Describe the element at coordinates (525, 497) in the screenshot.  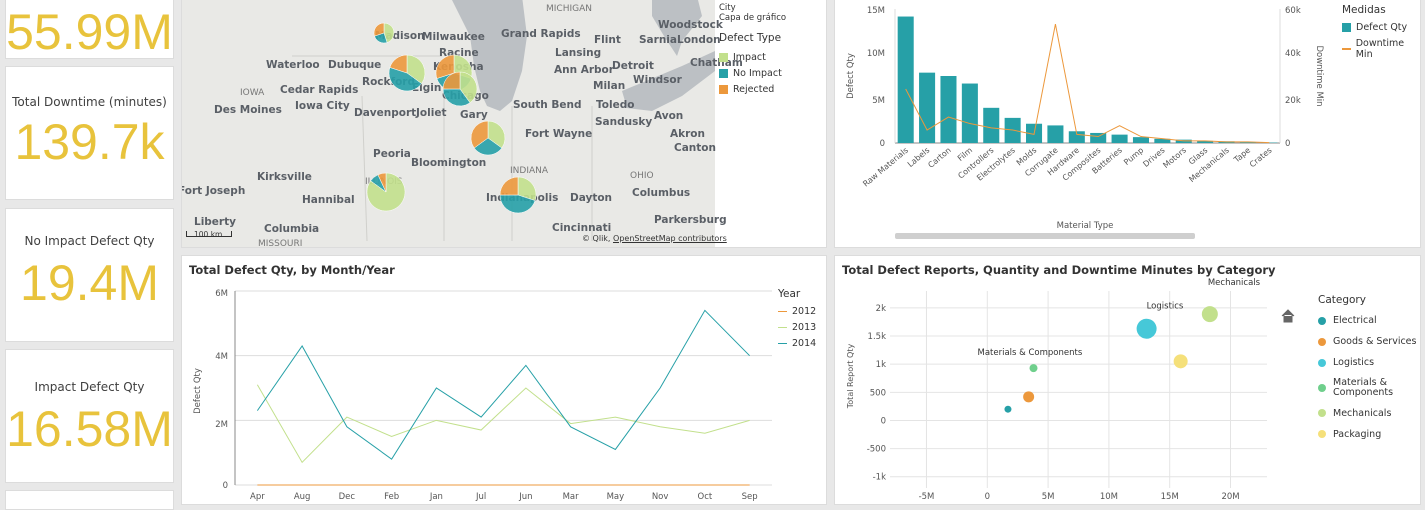
I see `x-tick-label: Jun` at that location.